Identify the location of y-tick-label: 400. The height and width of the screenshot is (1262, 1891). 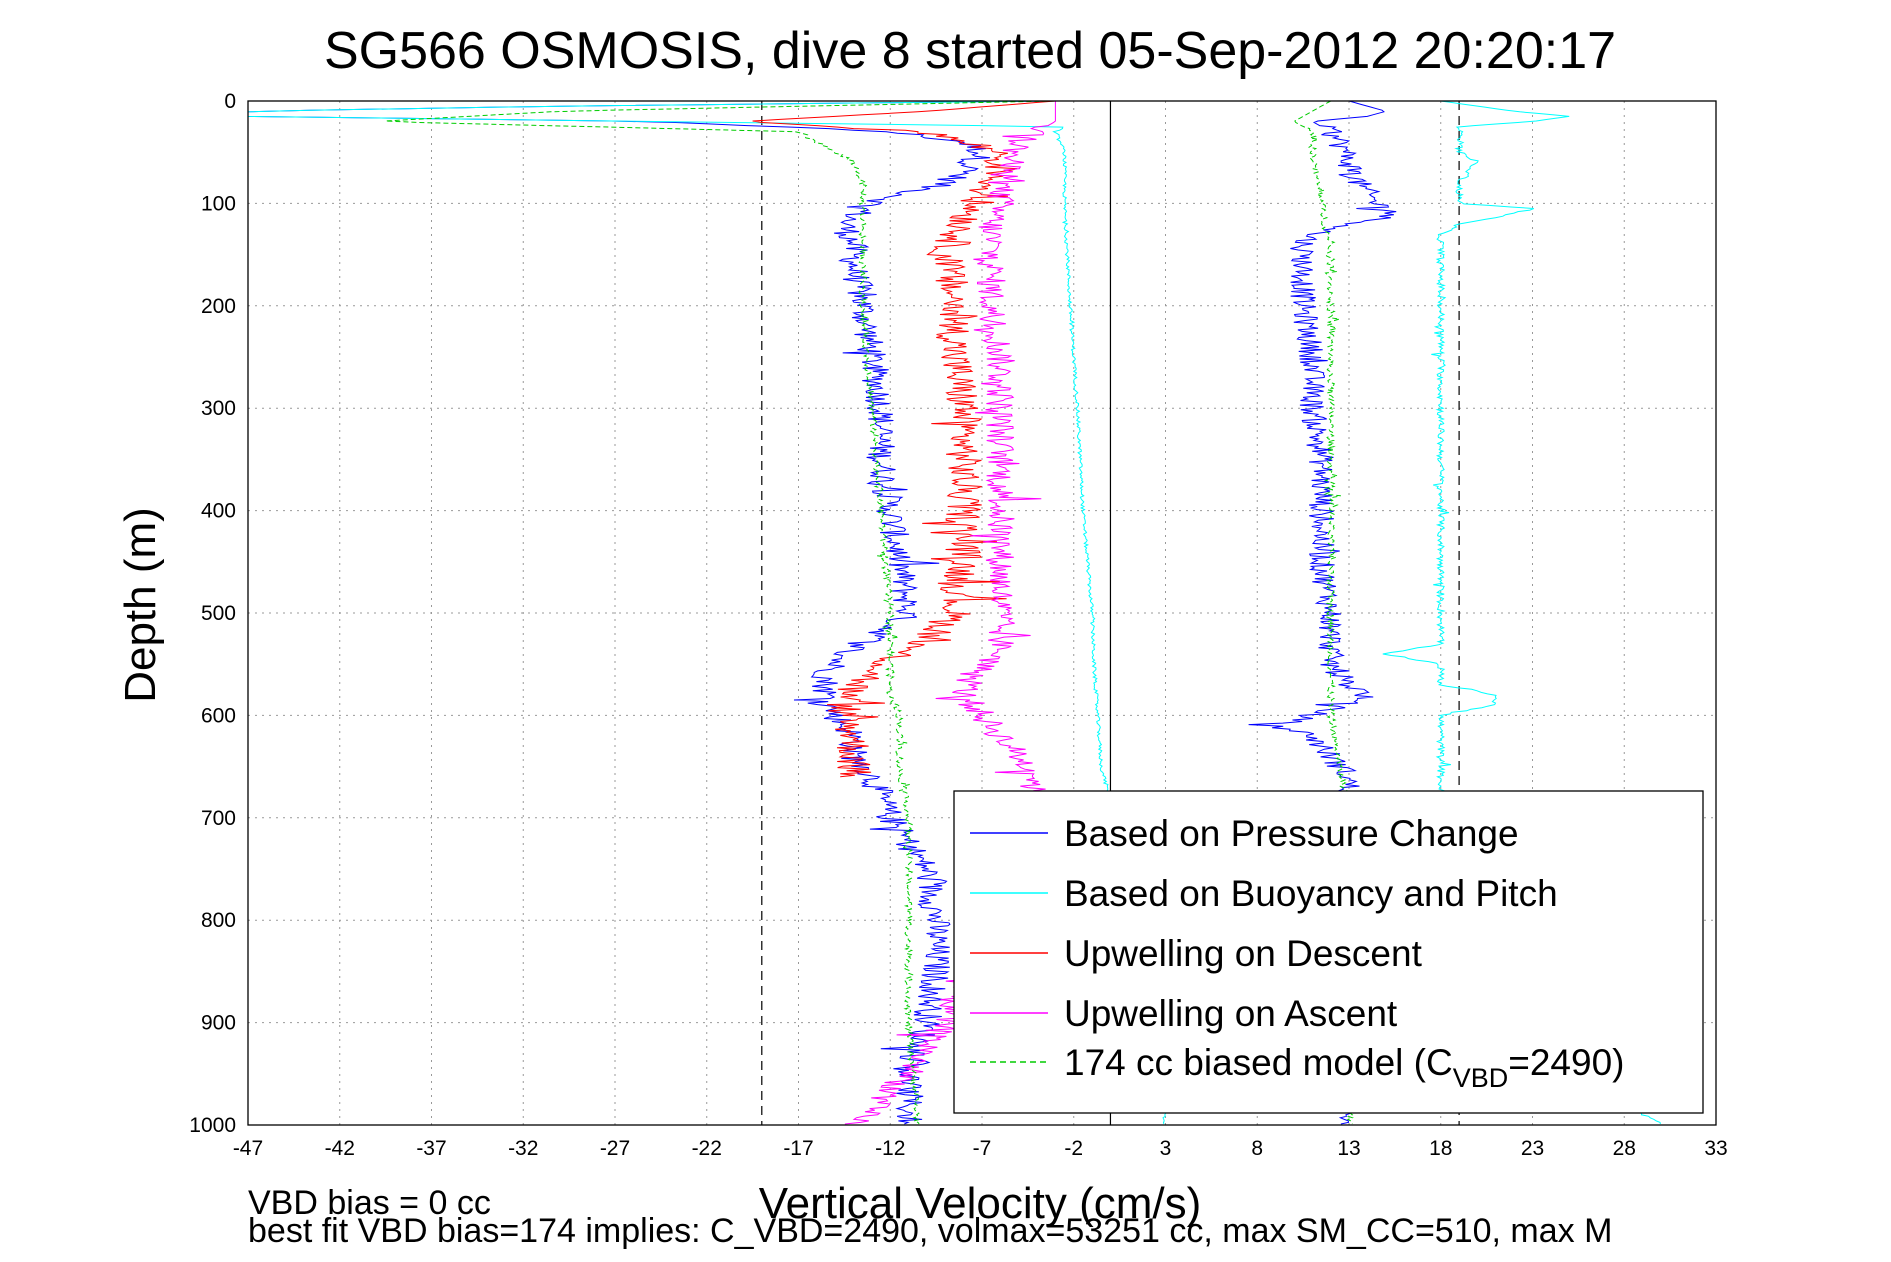
(218, 511).